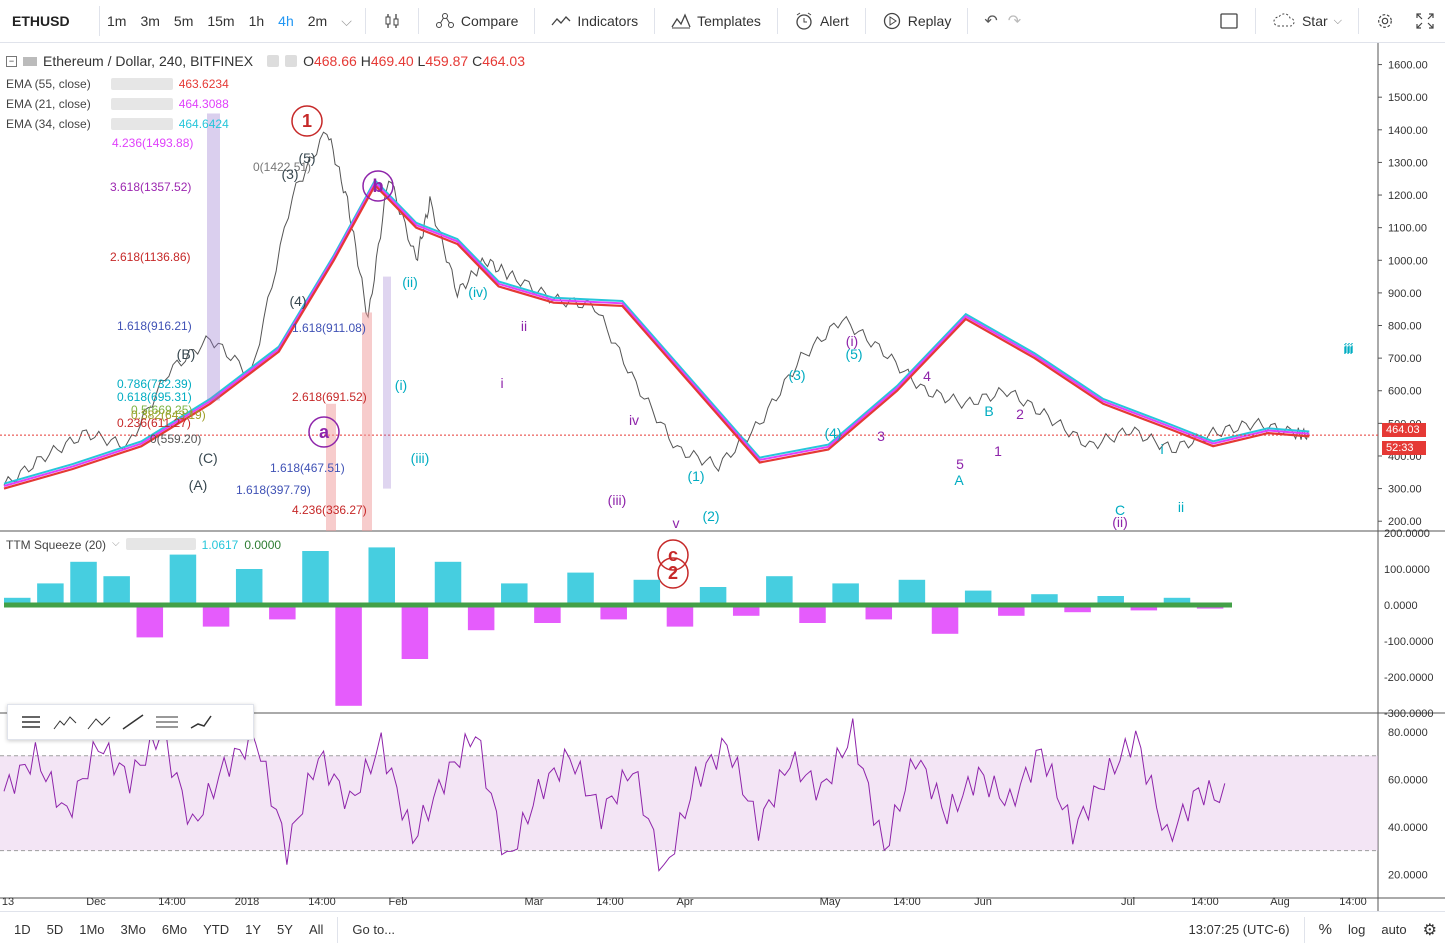 This screenshot has height=947, width=1445. I want to click on fullscreen-layout-button, so click(1229, 21).